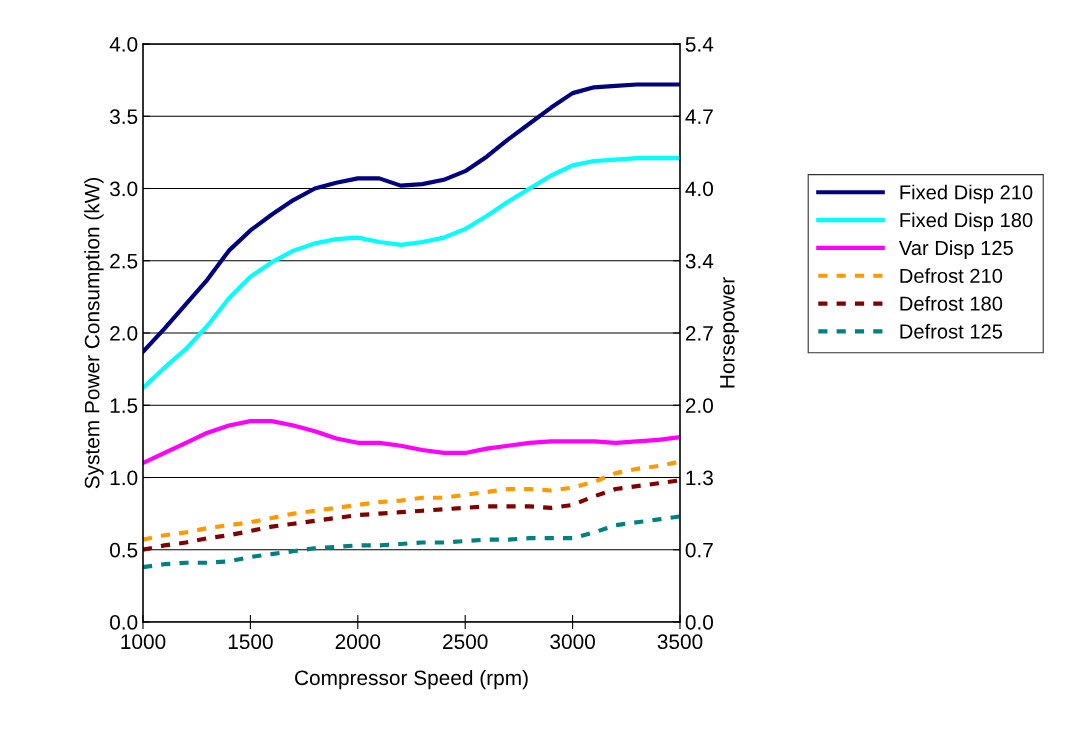  What do you see at coordinates (699, 550) in the screenshot?
I see `y2-tick-label: 0.7` at bounding box center [699, 550].